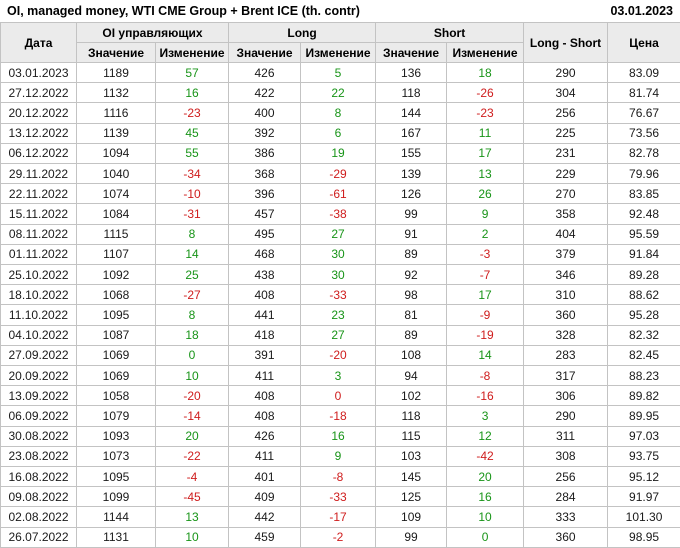 This screenshot has width=680, height=548. I want to click on oi-value-cell: 1093, so click(116, 436).